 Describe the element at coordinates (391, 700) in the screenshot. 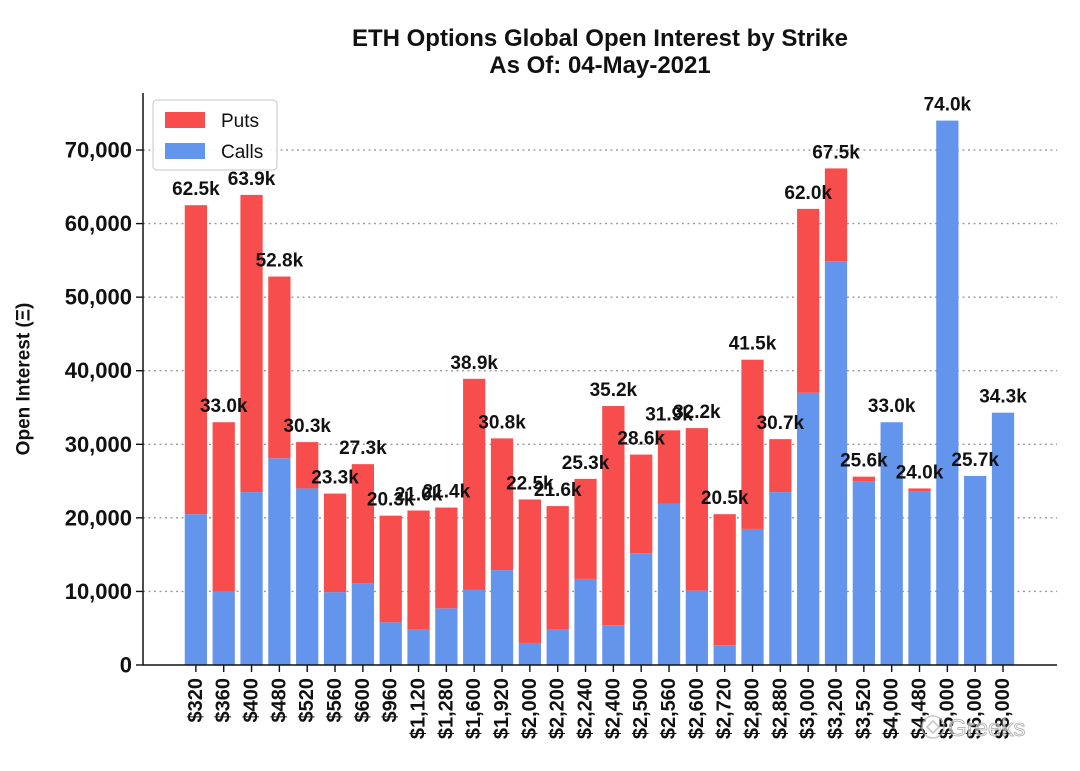

I see `x-tick-label: $960` at that location.